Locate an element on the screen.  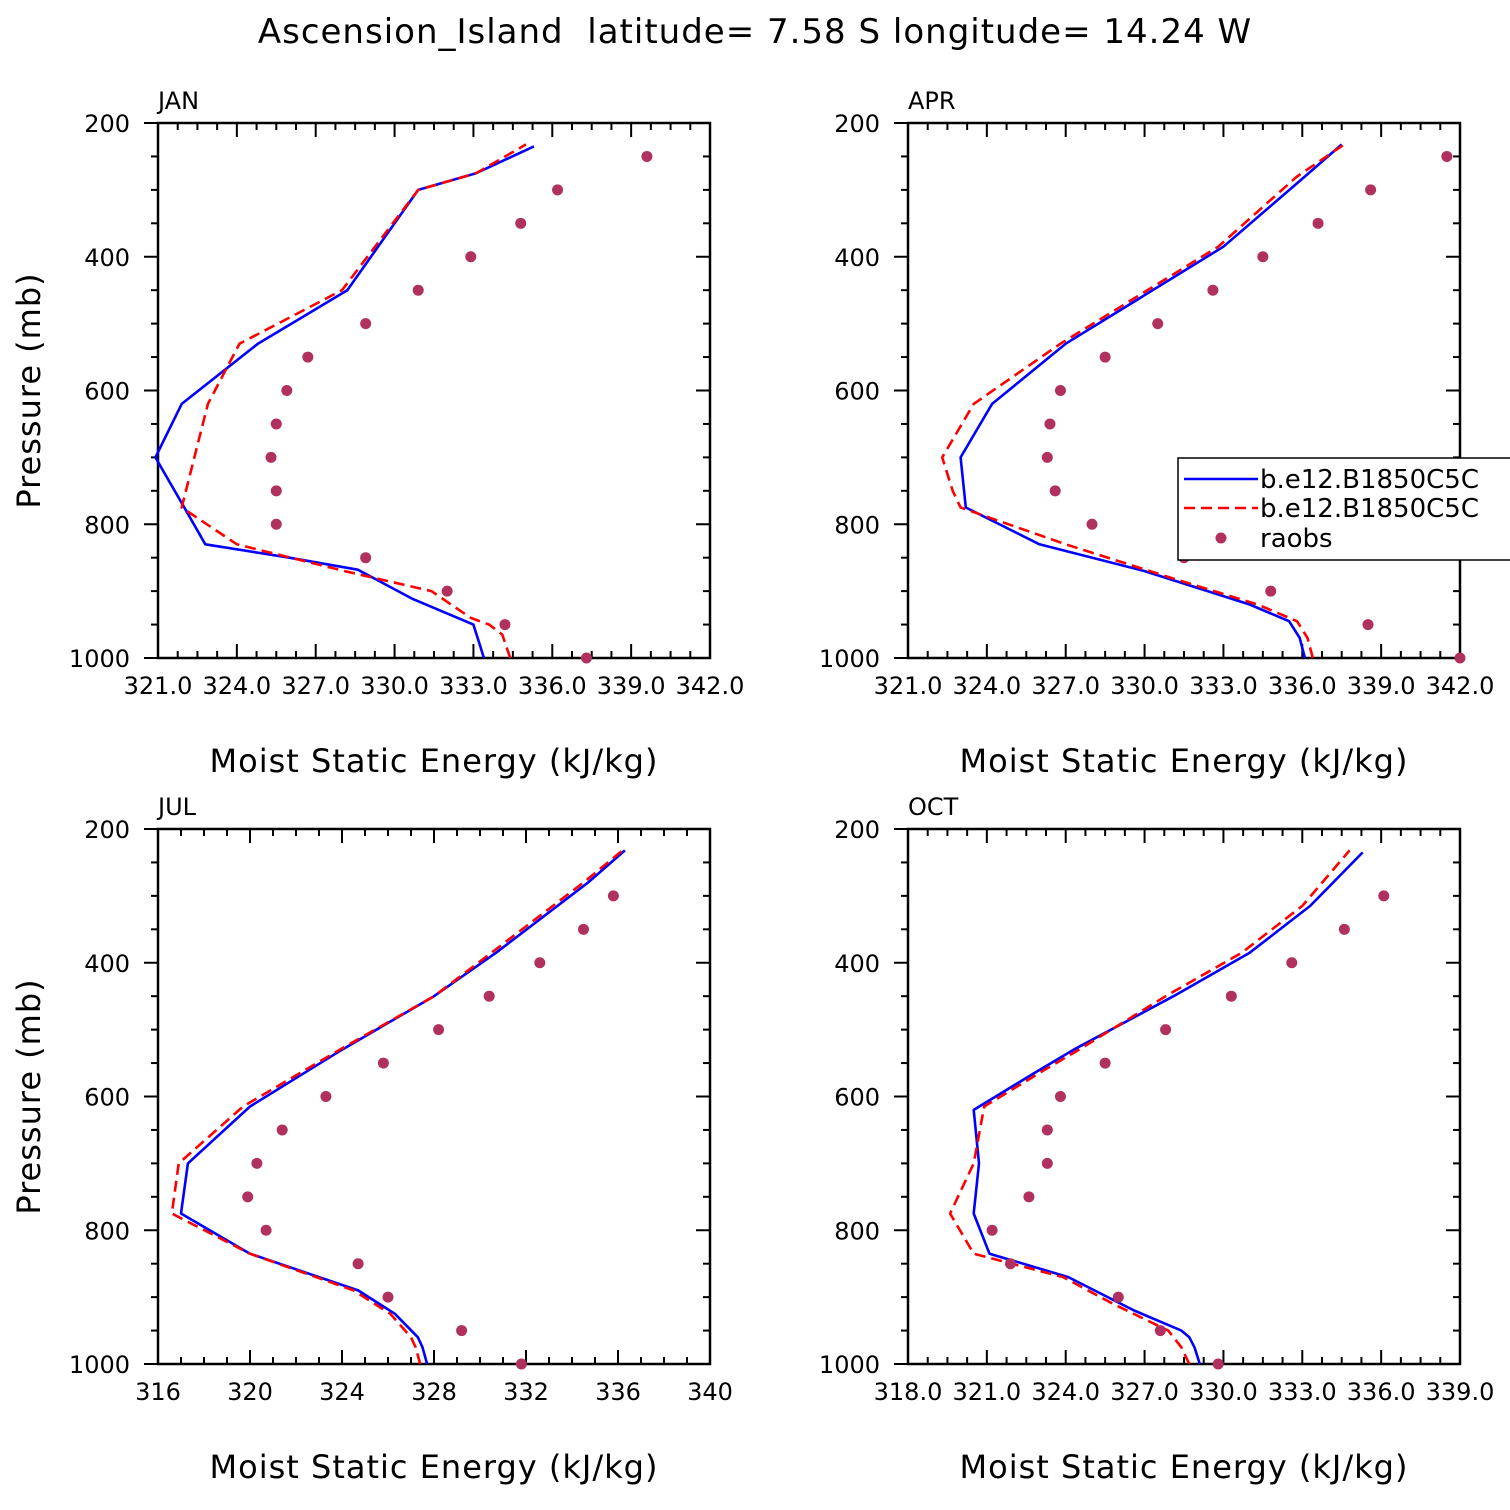
x-tick-label: 324 is located at coordinates (342, 1392).